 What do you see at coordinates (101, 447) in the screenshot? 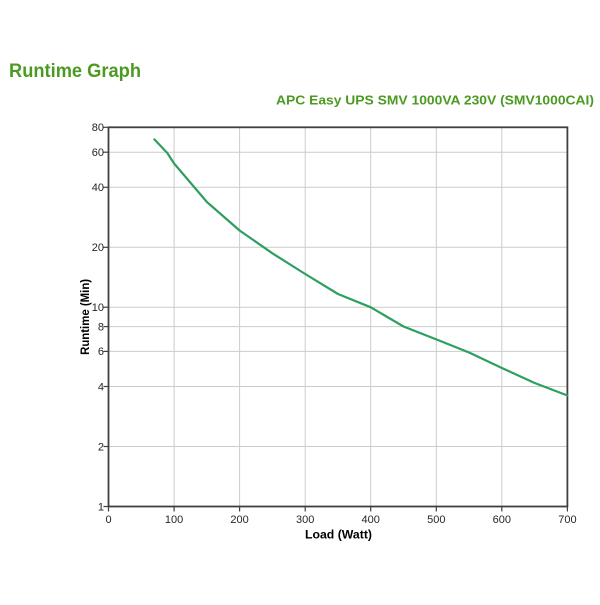
I see `svg-text: 2` at bounding box center [101, 447].